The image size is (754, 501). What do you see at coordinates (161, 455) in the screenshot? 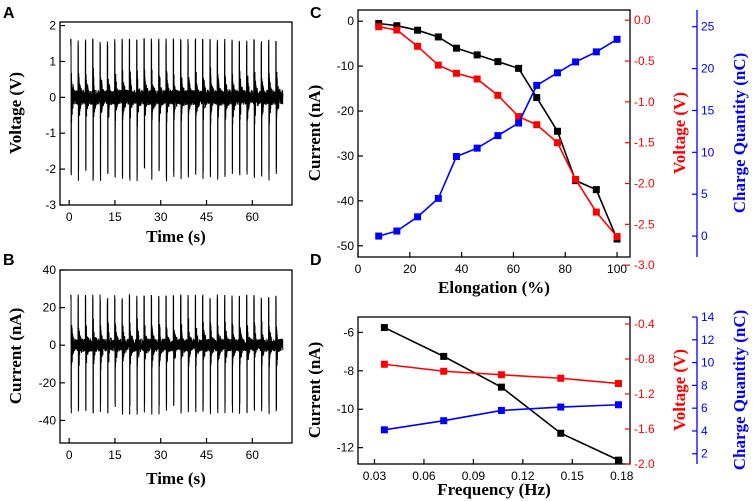
I see `panel-b-xtick-label: 30` at bounding box center [161, 455].